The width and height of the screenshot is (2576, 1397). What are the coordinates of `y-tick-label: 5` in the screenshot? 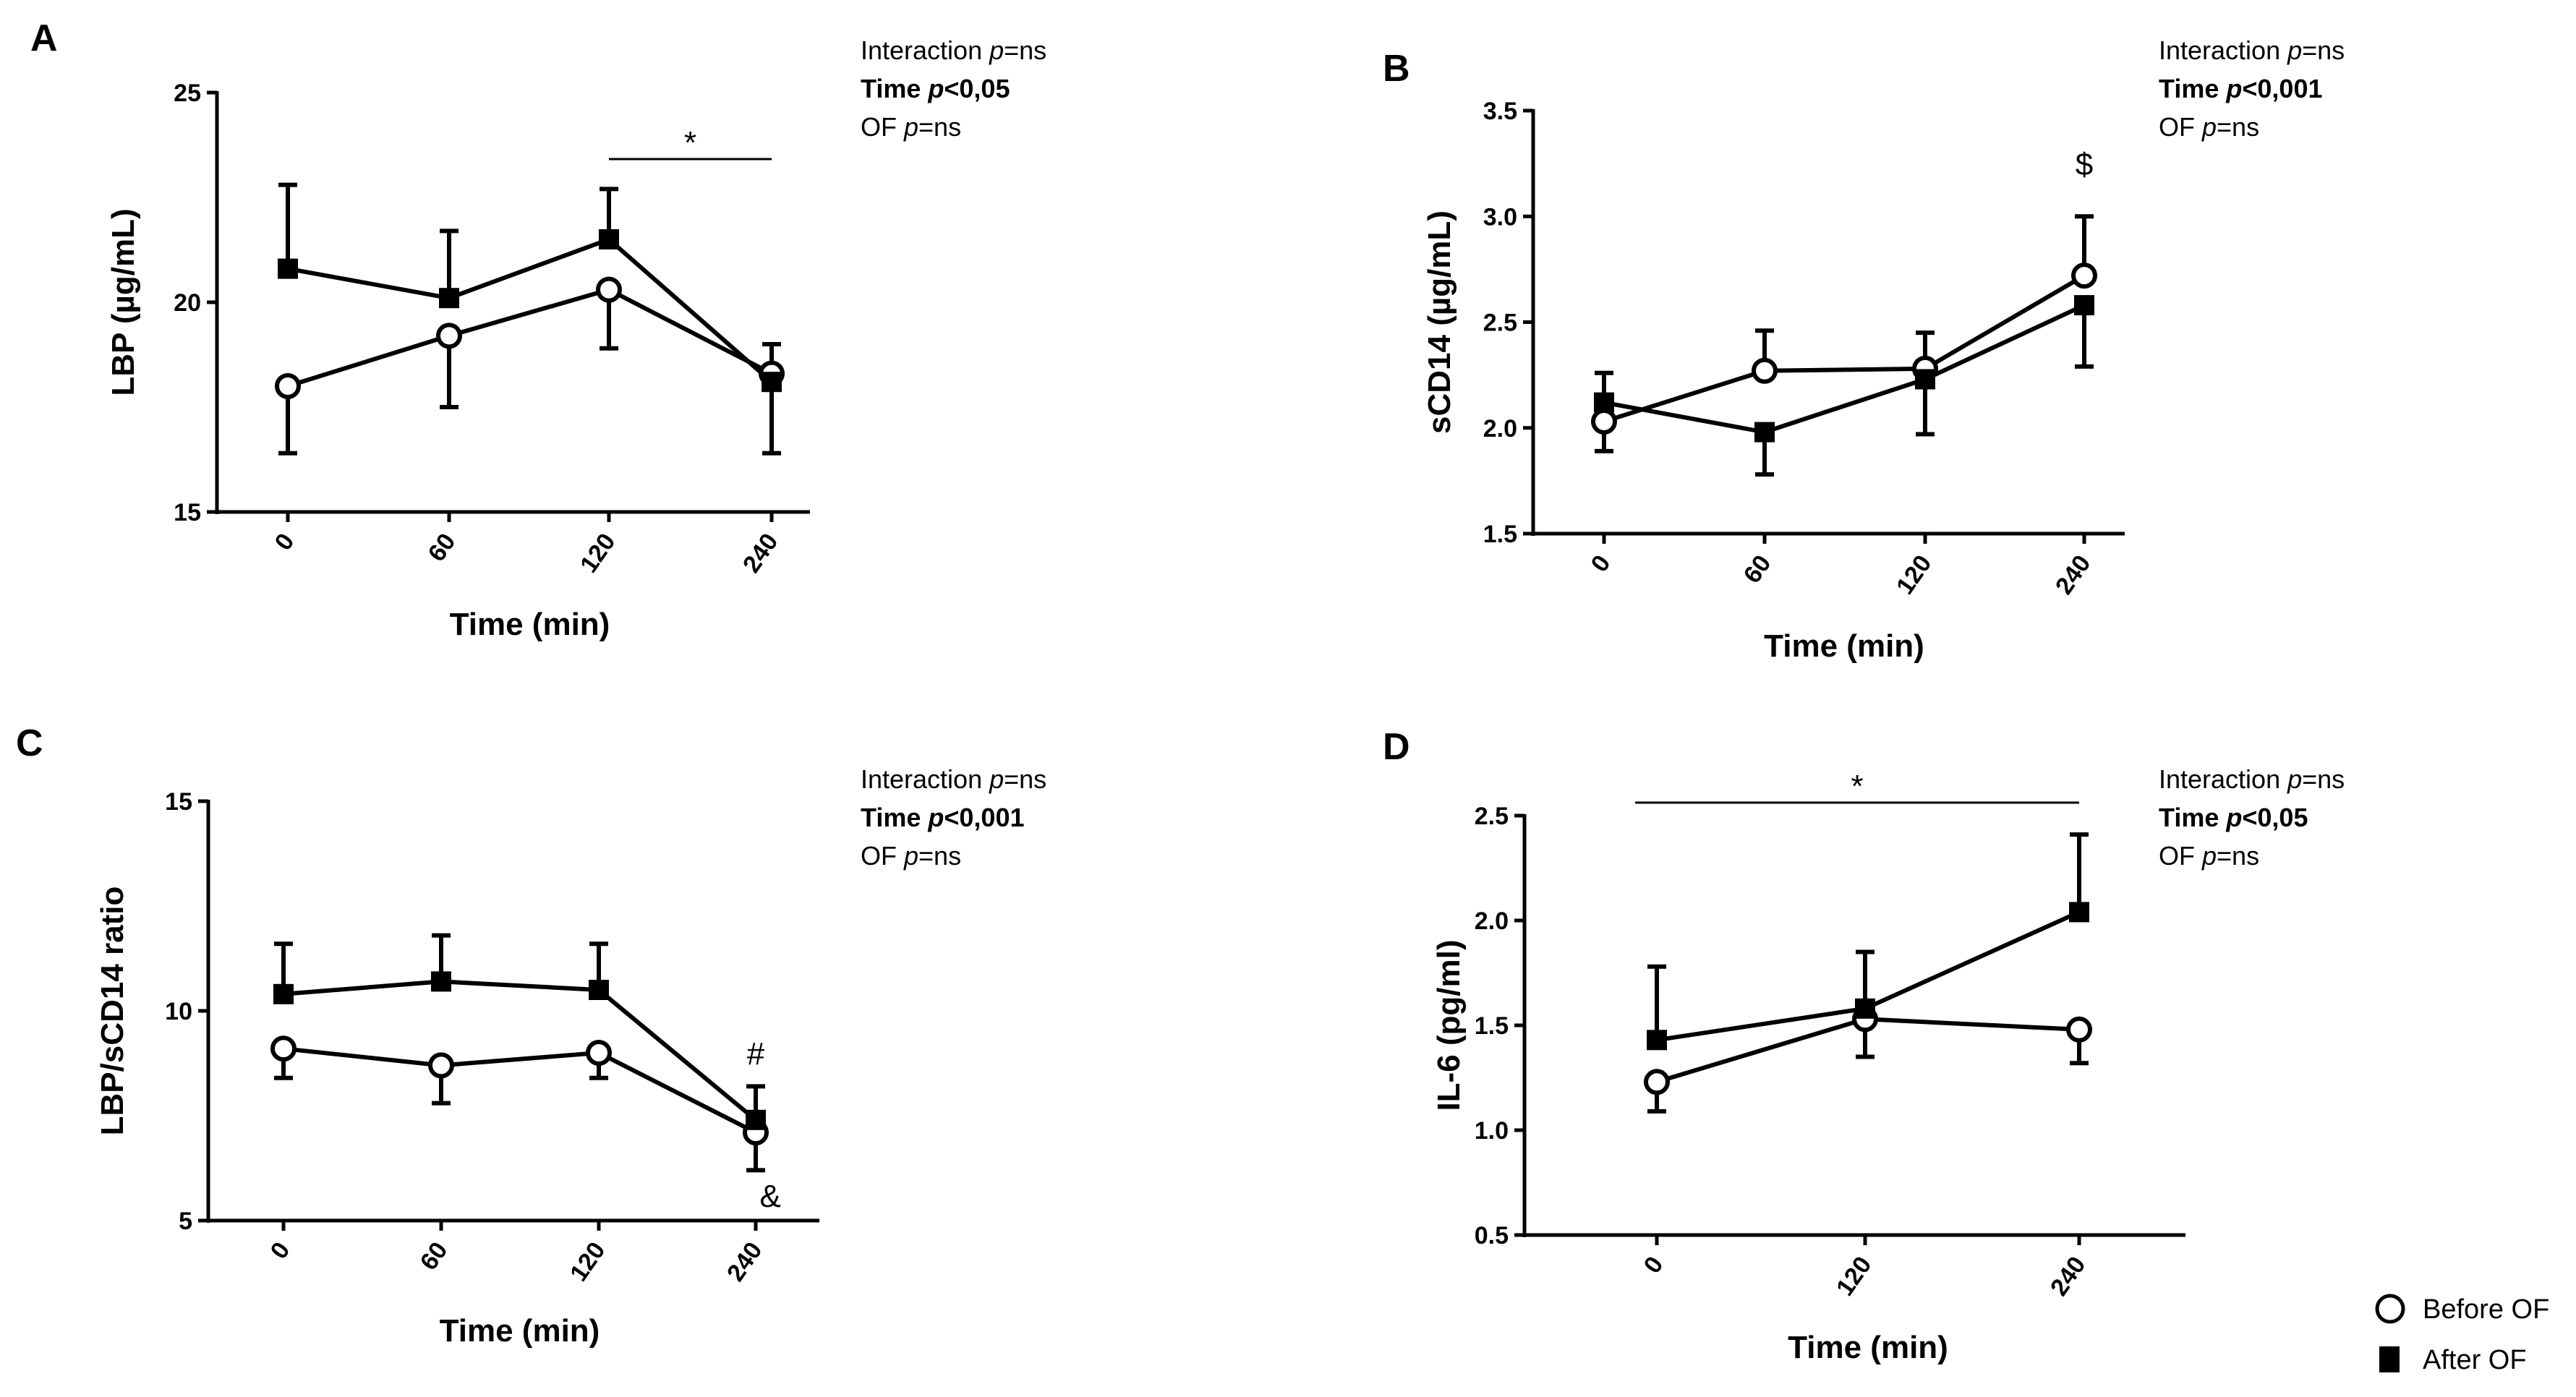 It's located at (185, 1221).